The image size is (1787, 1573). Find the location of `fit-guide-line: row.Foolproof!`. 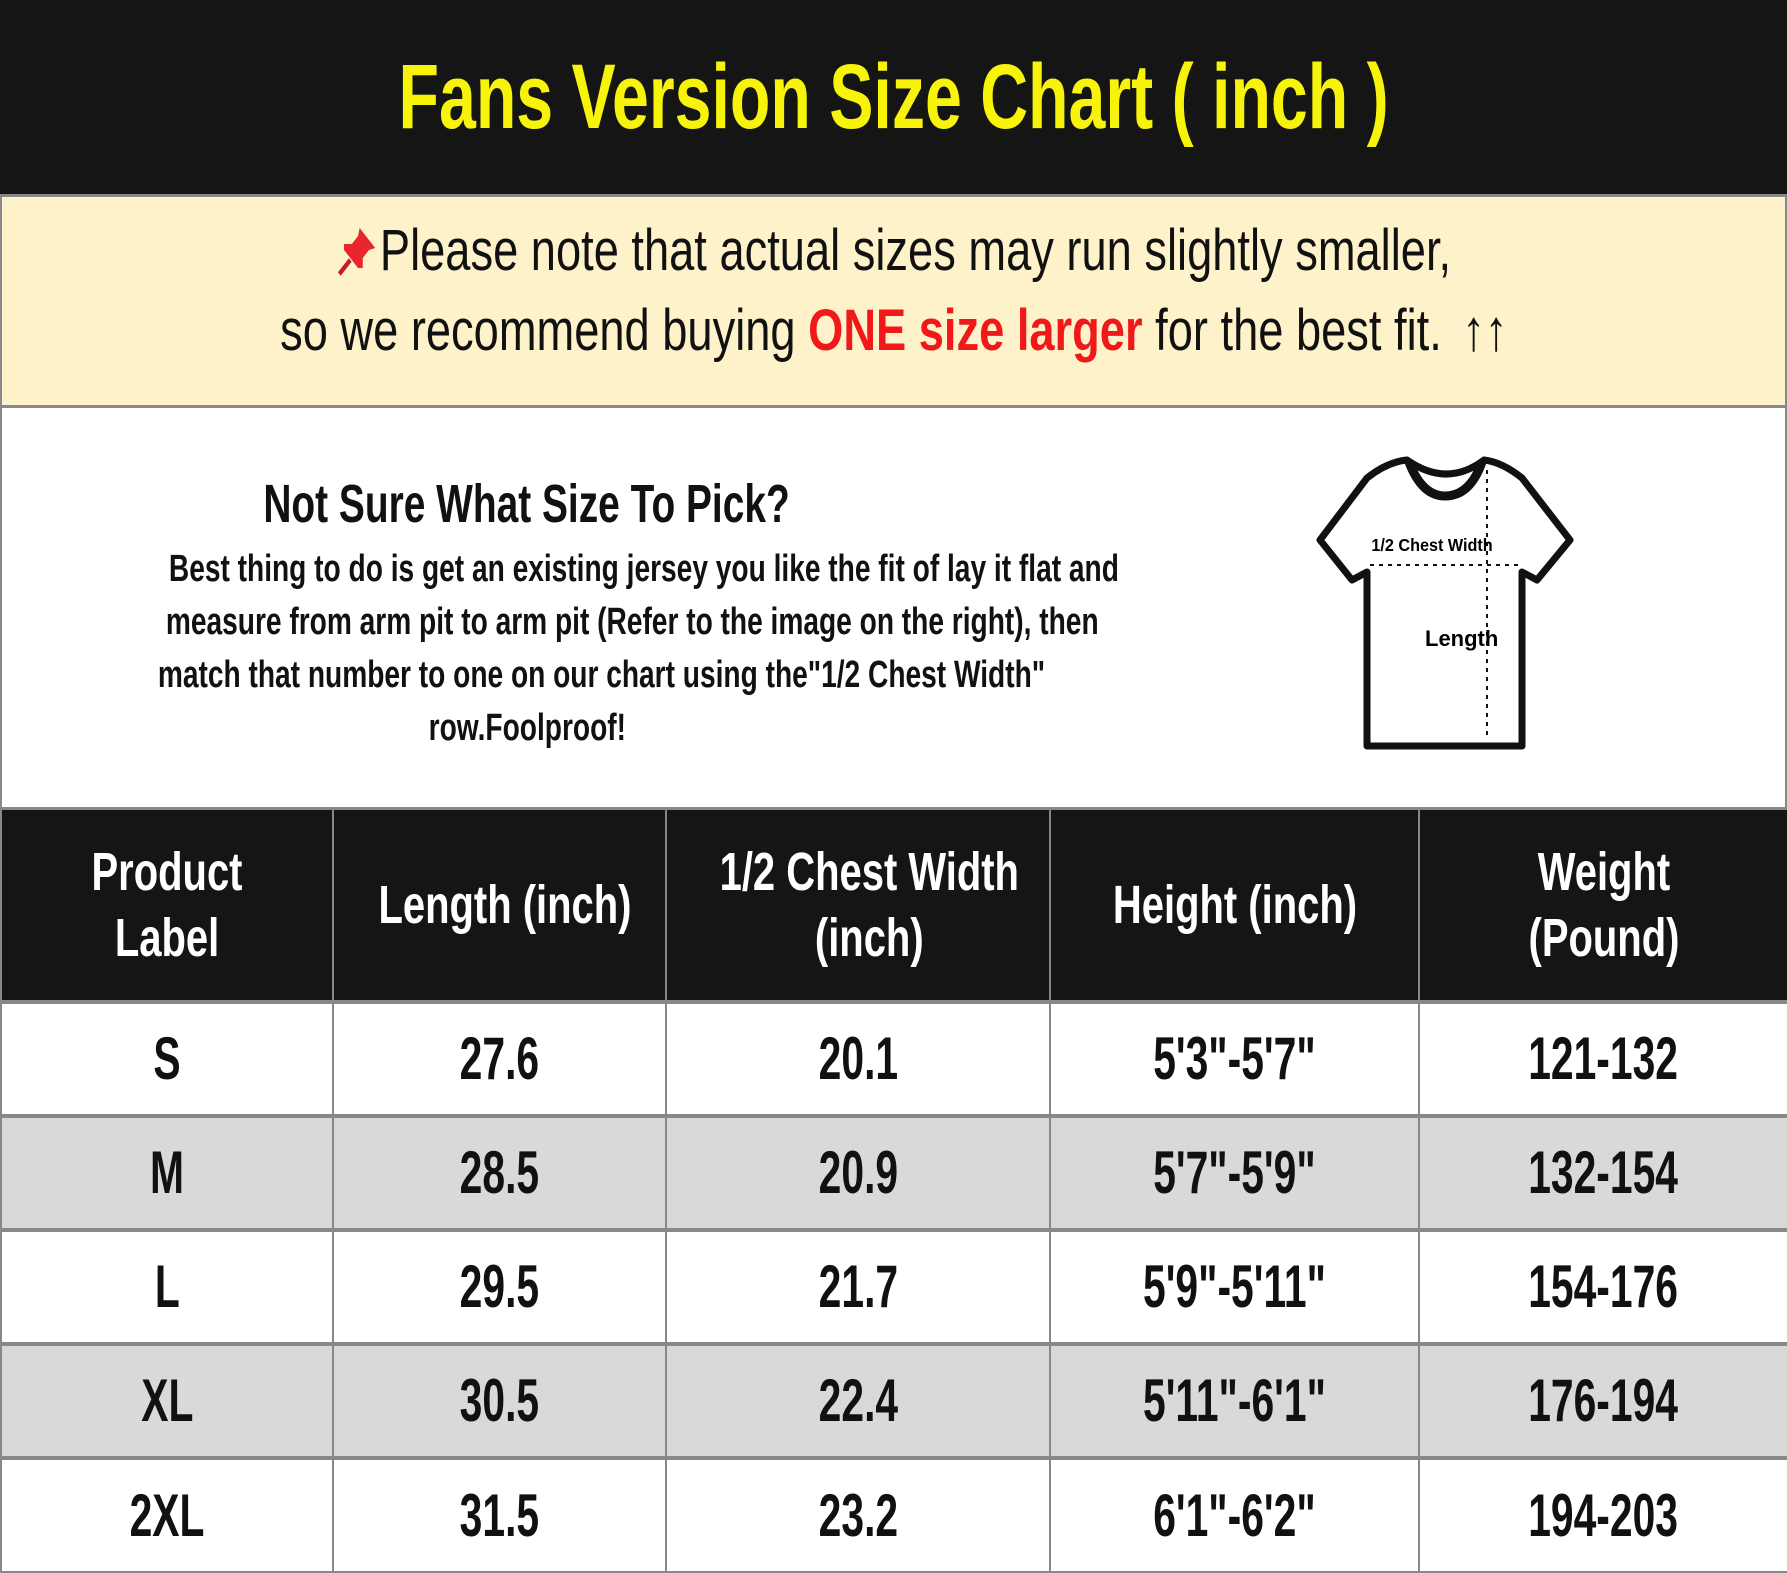

fit-guide-line: row.Foolproof! is located at coordinates (527, 728).